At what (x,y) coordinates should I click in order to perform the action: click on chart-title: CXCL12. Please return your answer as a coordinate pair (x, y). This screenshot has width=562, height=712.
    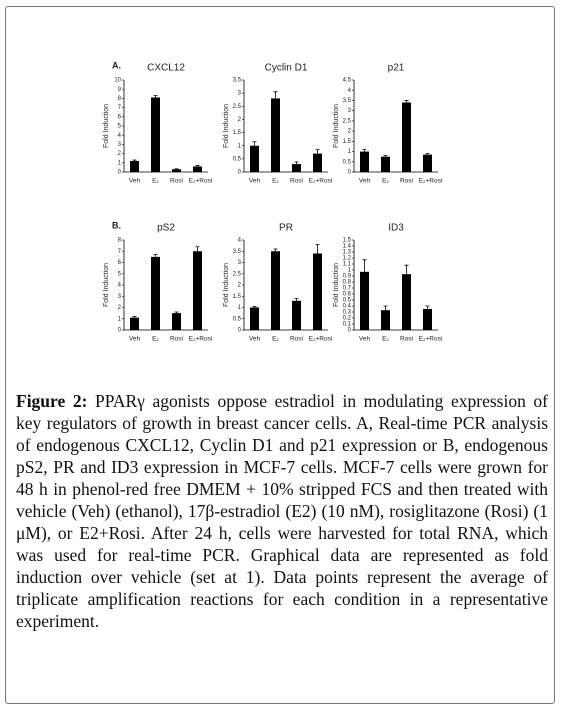
    Looking at the image, I should click on (166, 68).